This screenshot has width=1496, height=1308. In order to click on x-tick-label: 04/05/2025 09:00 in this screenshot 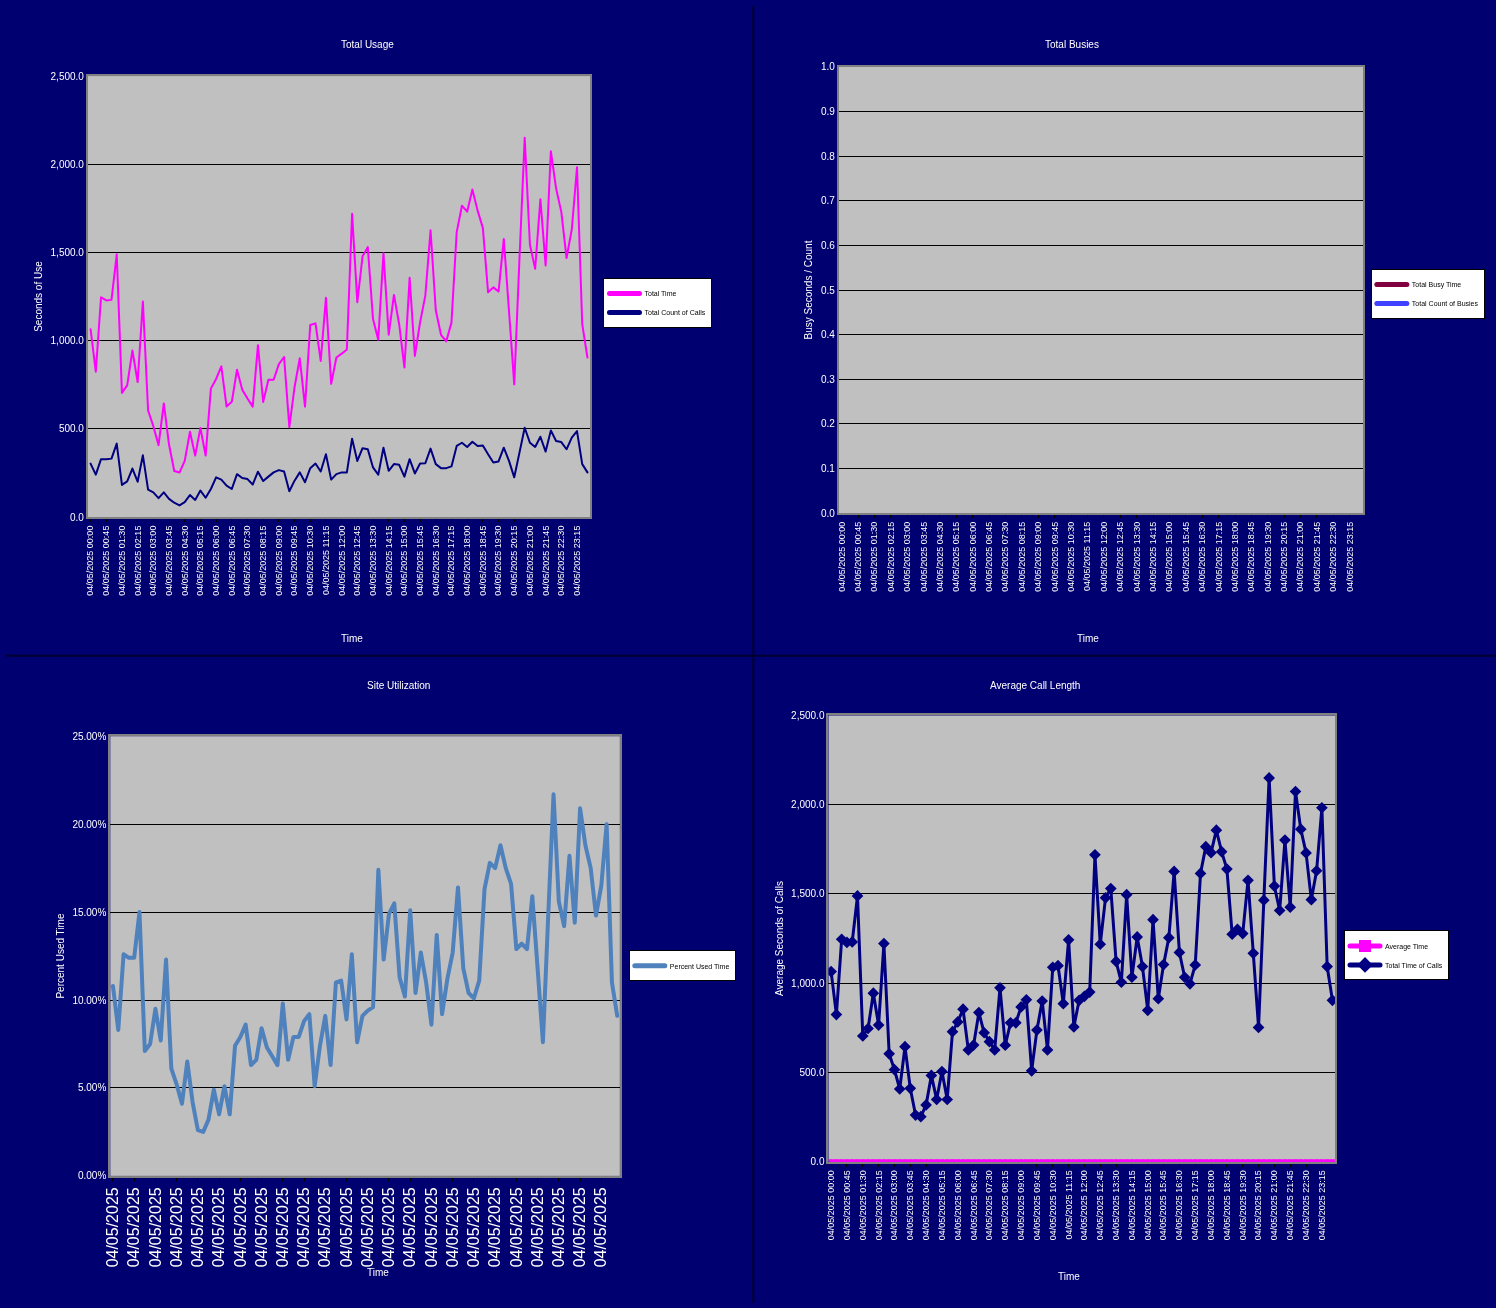, I will do `click(1021, 1205)`.